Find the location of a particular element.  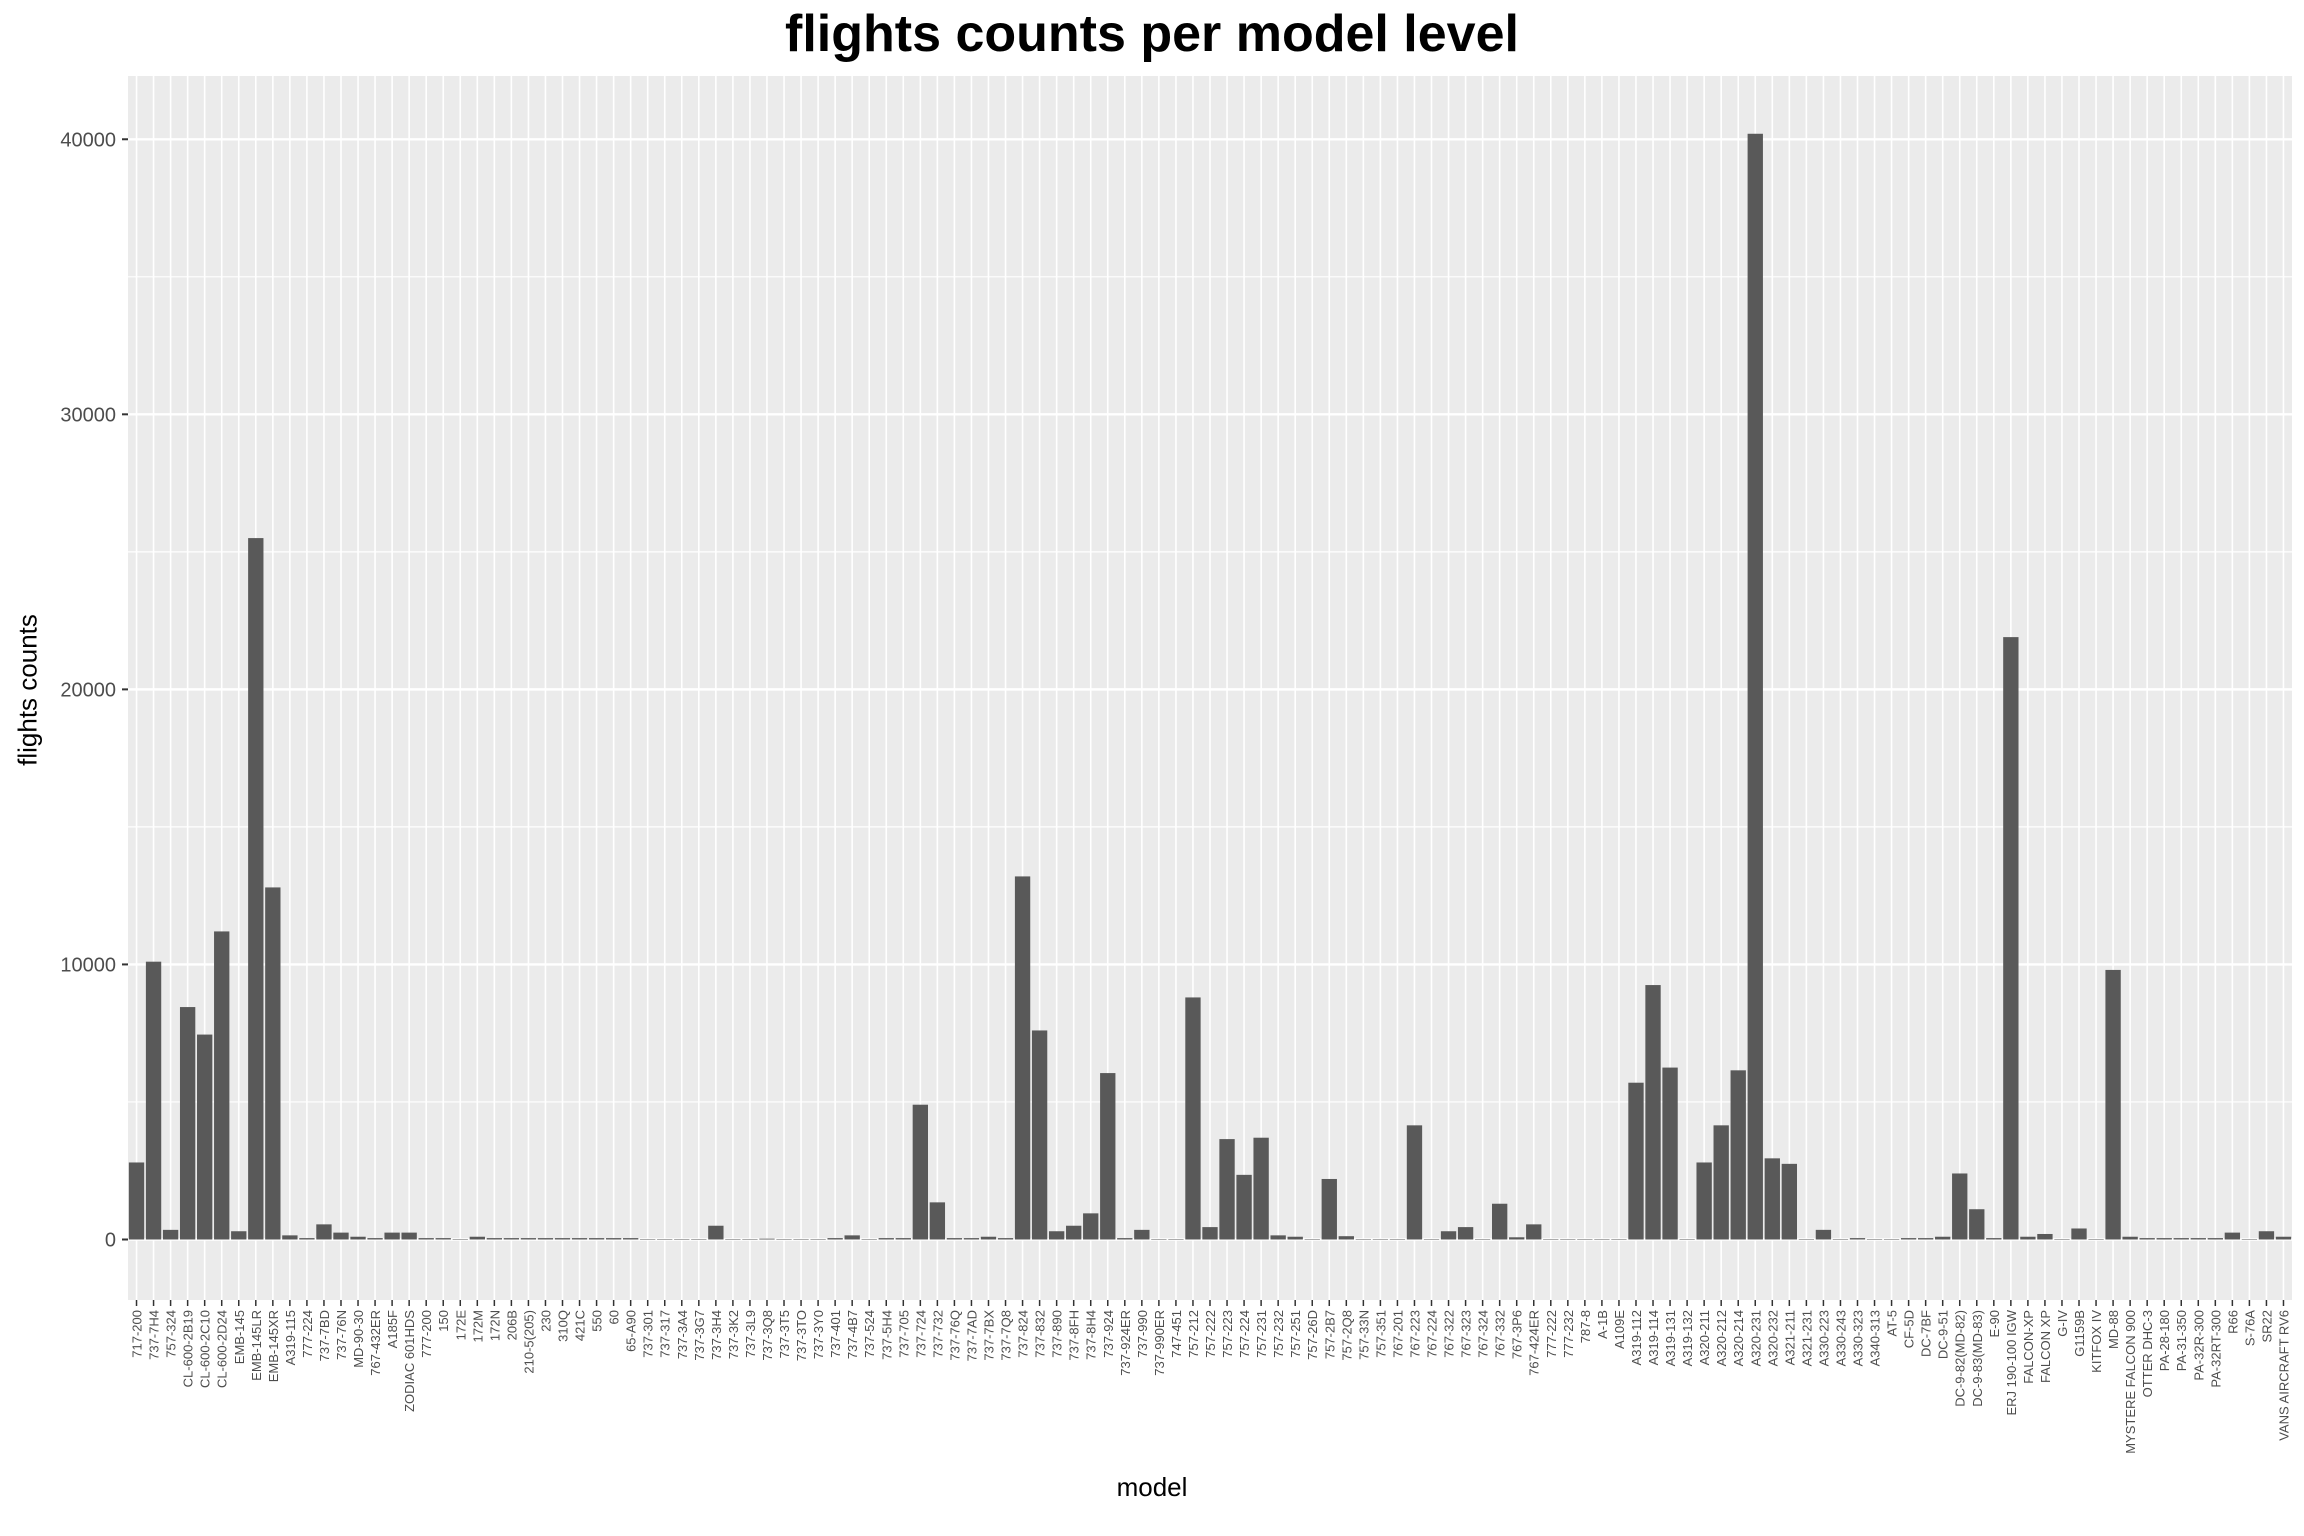

x-tick-label: A320-232 is located at coordinates (1772, 1338).